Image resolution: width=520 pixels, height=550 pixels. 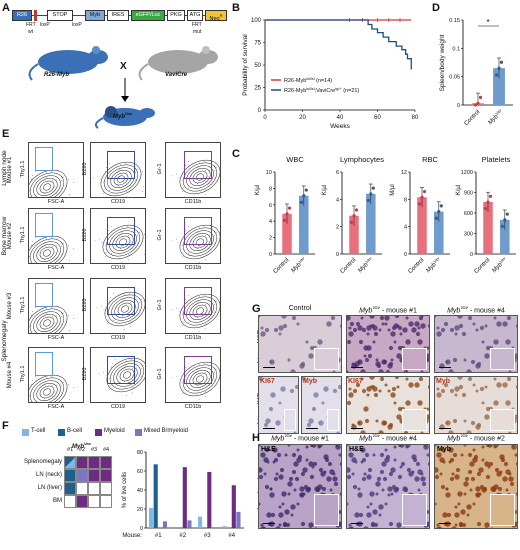 I want to click on r26-myb-label: R26-Myb, so click(x=57, y=75).